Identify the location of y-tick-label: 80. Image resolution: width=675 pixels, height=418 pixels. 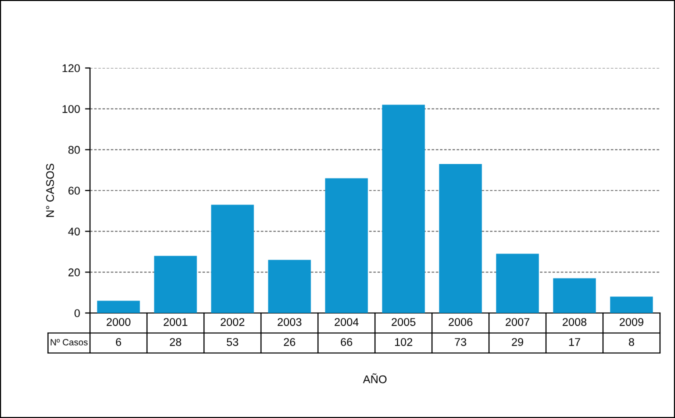
(74, 150).